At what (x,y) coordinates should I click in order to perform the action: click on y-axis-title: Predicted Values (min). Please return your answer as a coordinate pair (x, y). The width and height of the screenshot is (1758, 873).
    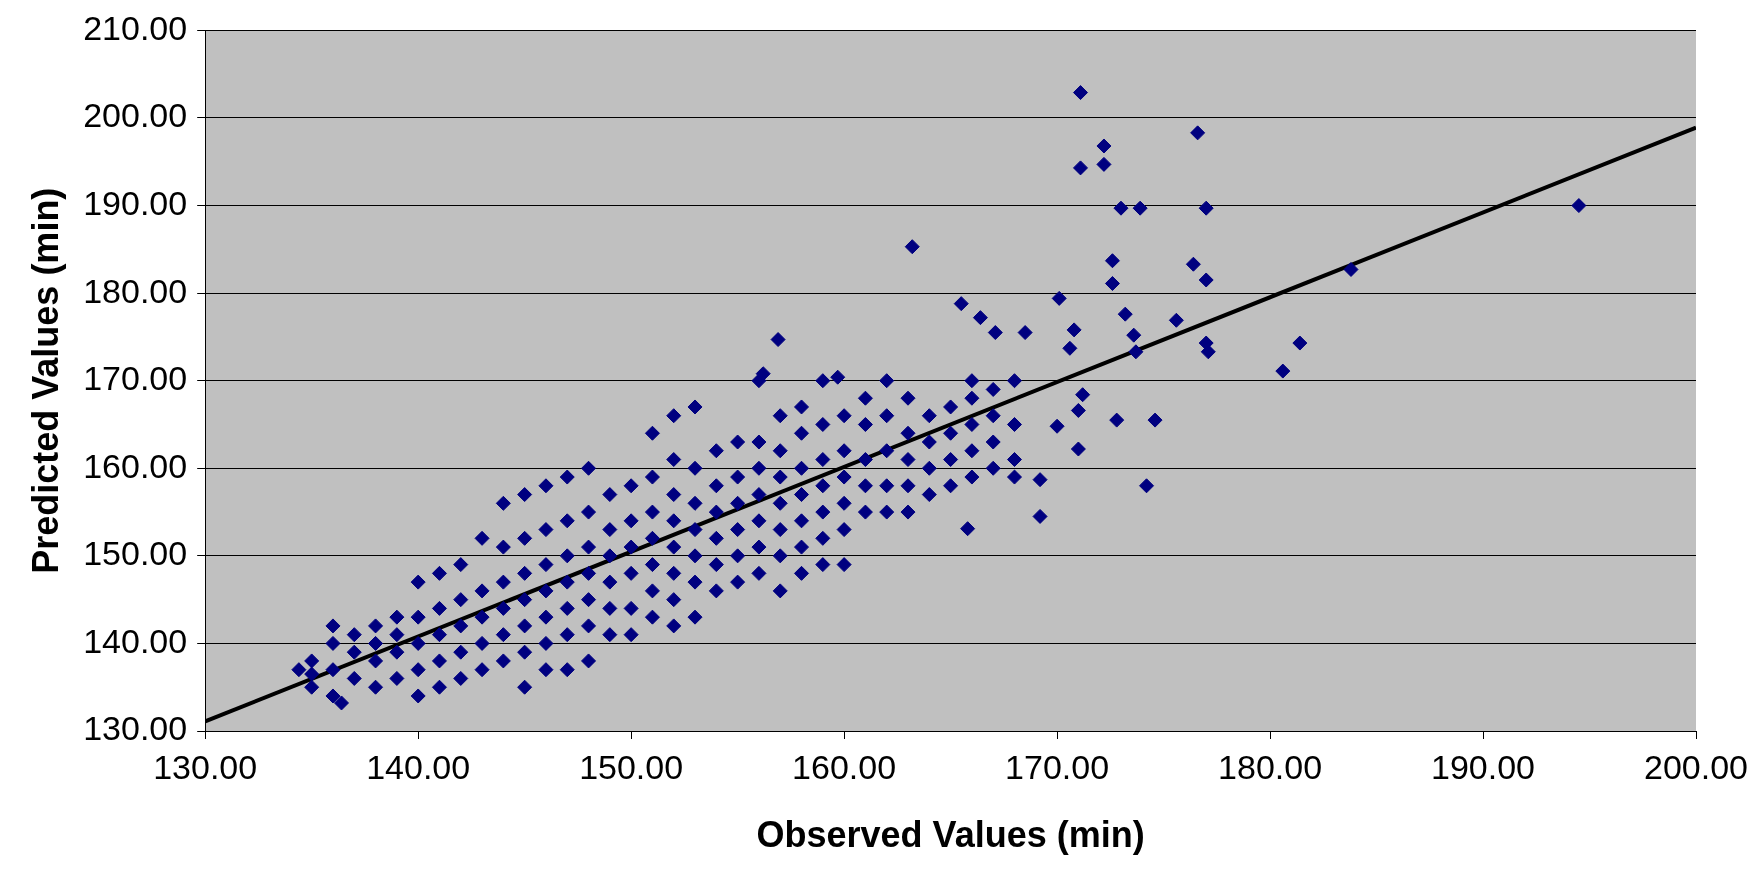
    Looking at the image, I should click on (45, 380).